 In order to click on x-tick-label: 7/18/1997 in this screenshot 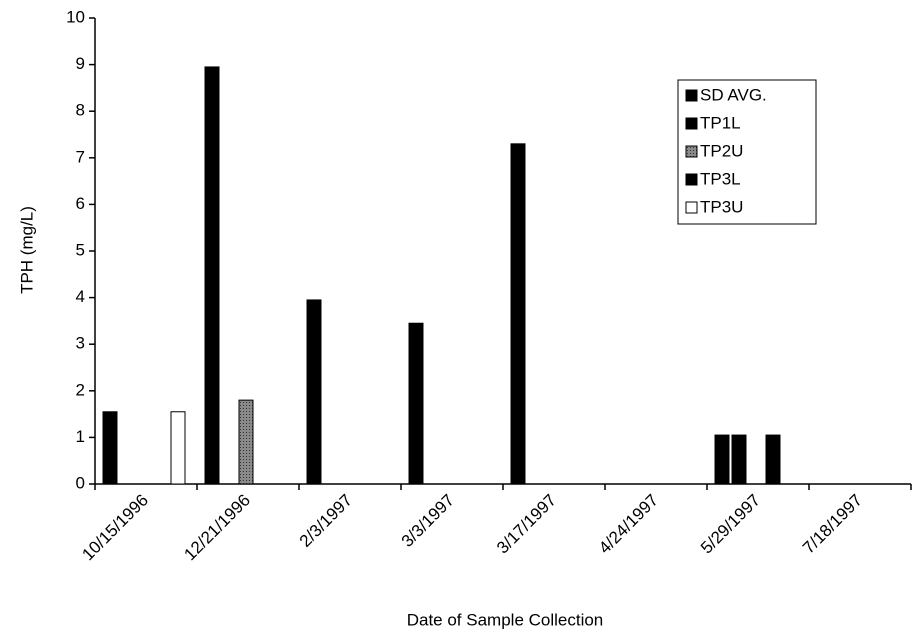, I will do `click(832, 524)`.